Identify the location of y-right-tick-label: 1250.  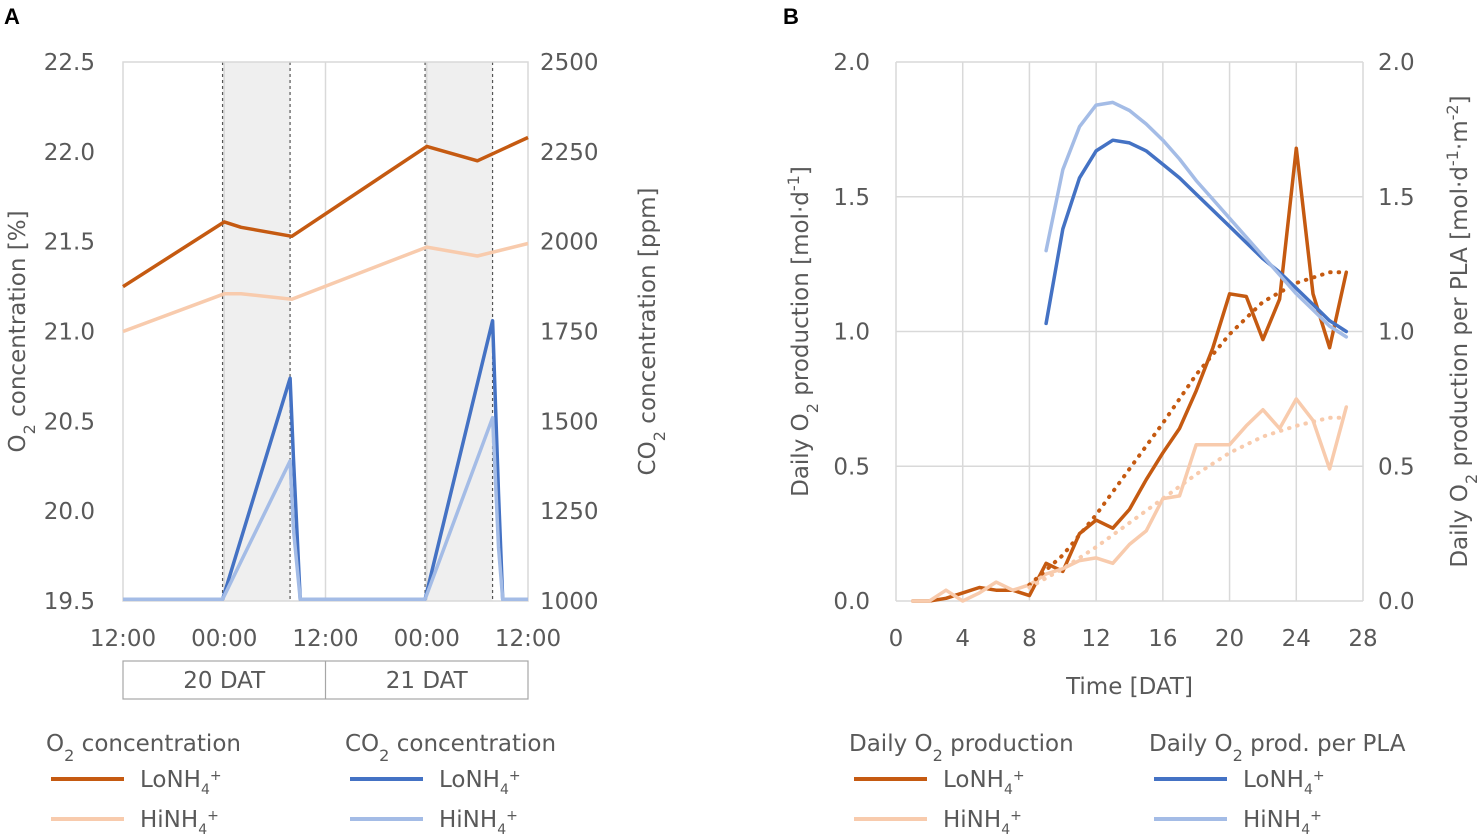
(569, 512).